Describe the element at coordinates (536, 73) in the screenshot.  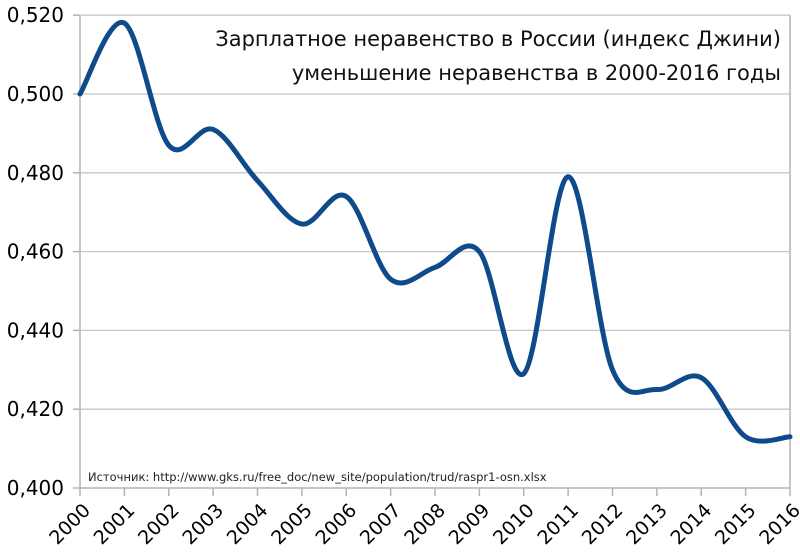
I see `chart-subtitle: уменьшение неравенства в 2000-2016 годы` at that location.